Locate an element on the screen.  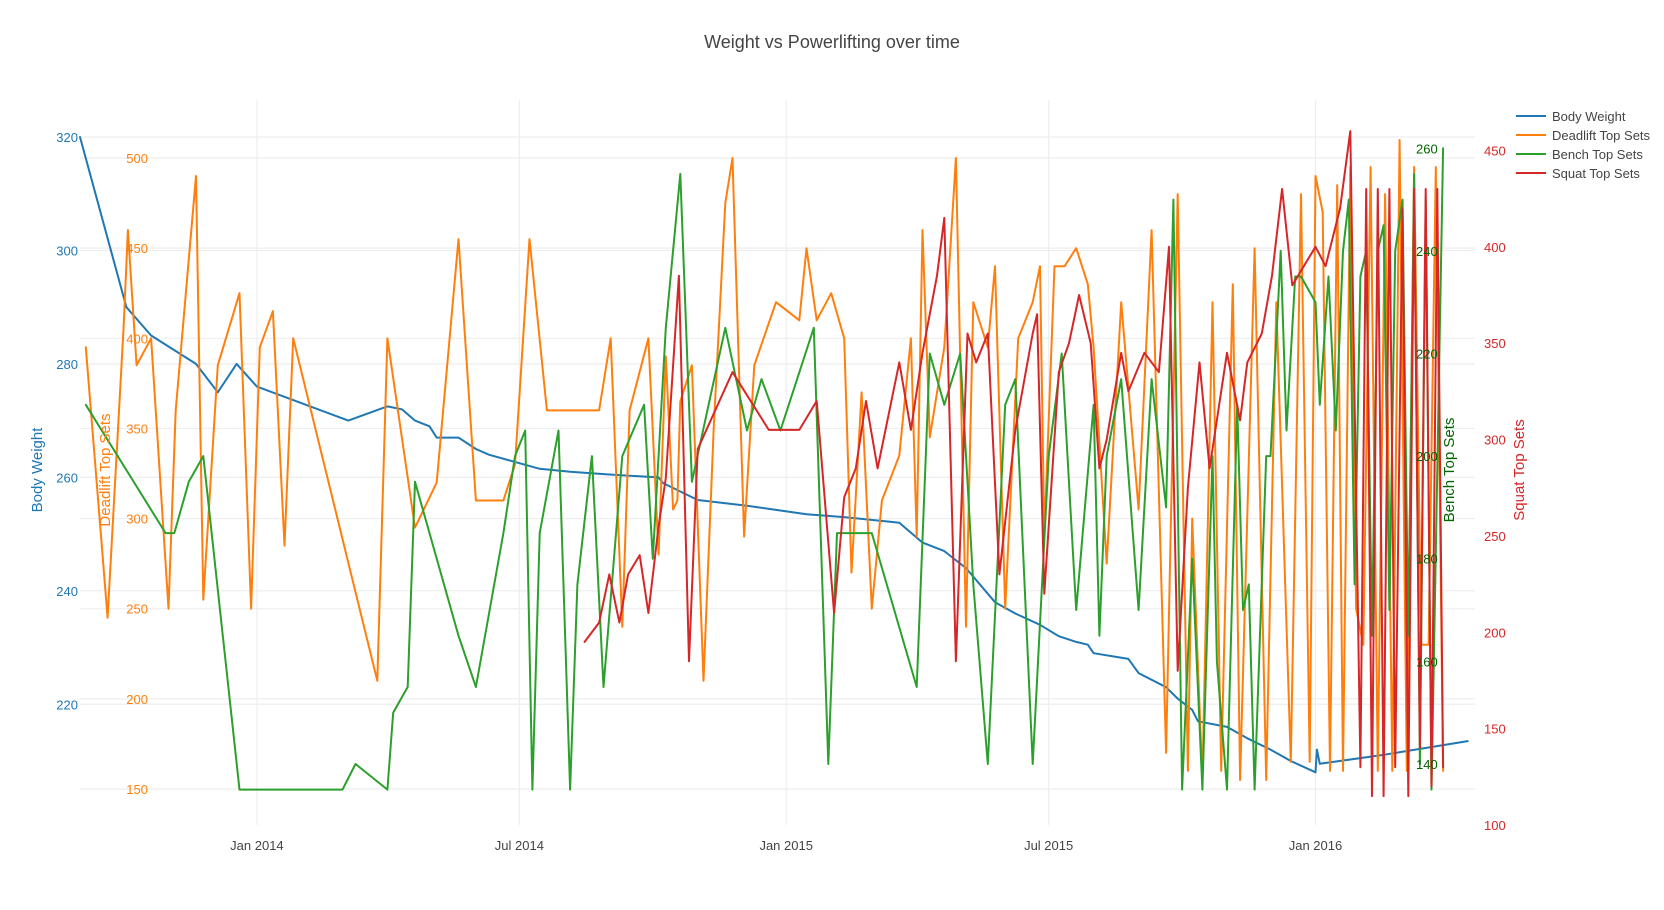
x-tick-label: Jul 2015 is located at coordinates (1048, 845).